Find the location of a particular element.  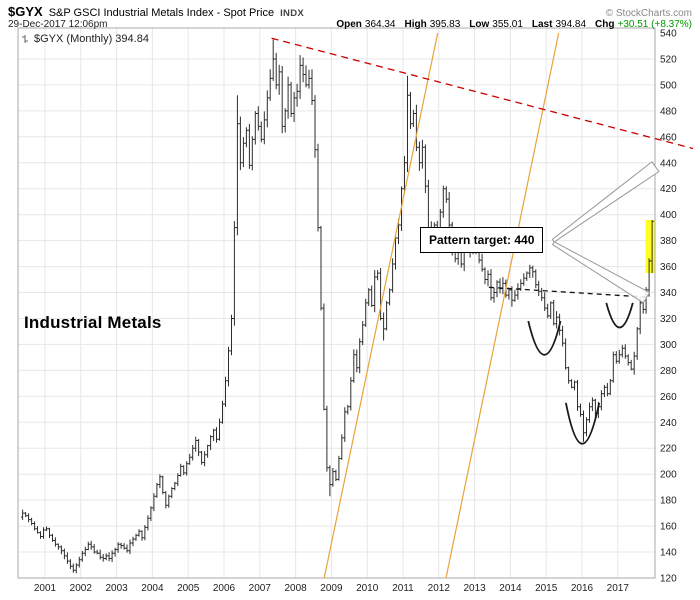

svg-text: 360 is located at coordinates (668, 267).